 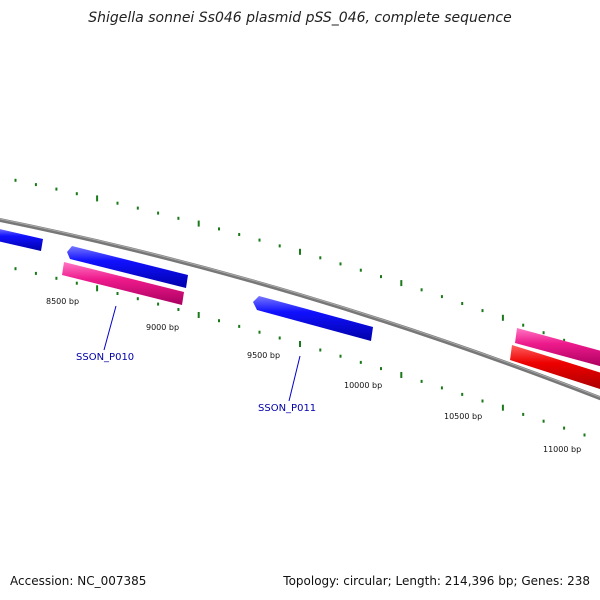 I want to click on gene-feature-right-pink, so click(x=557, y=347).